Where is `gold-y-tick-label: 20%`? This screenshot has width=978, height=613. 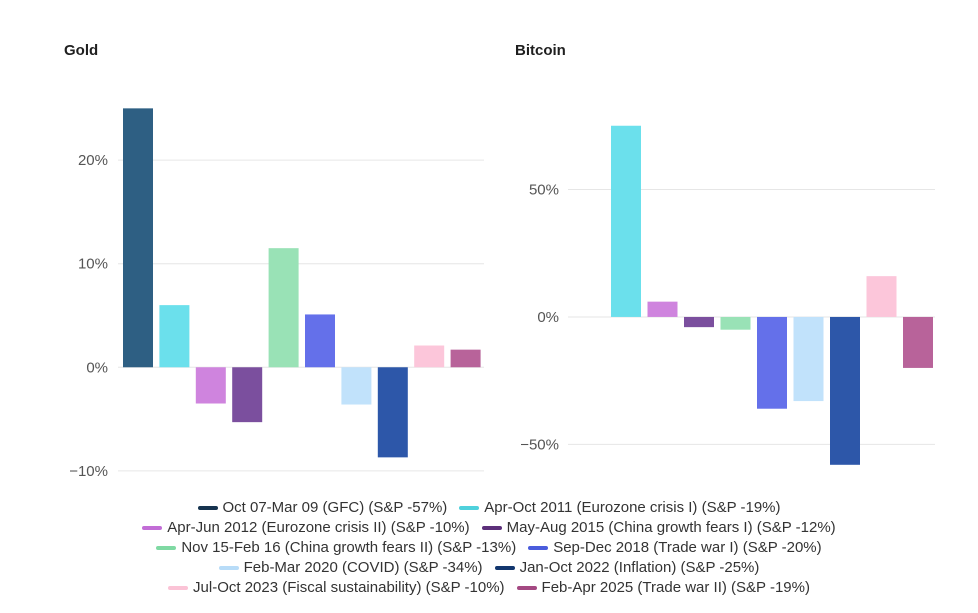
gold-y-tick-label: 20% is located at coordinates (93, 160).